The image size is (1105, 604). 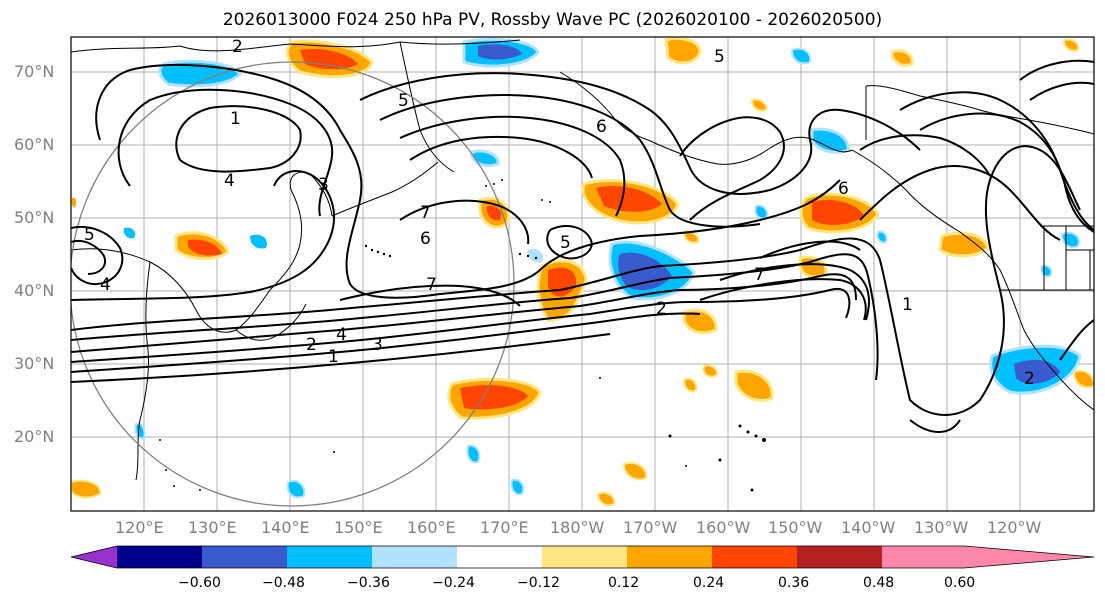 What do you see at coordinates (139, 527) in the screenshot?
I see `lon-label-120e: 120°E` at bounding box center [139, 527].